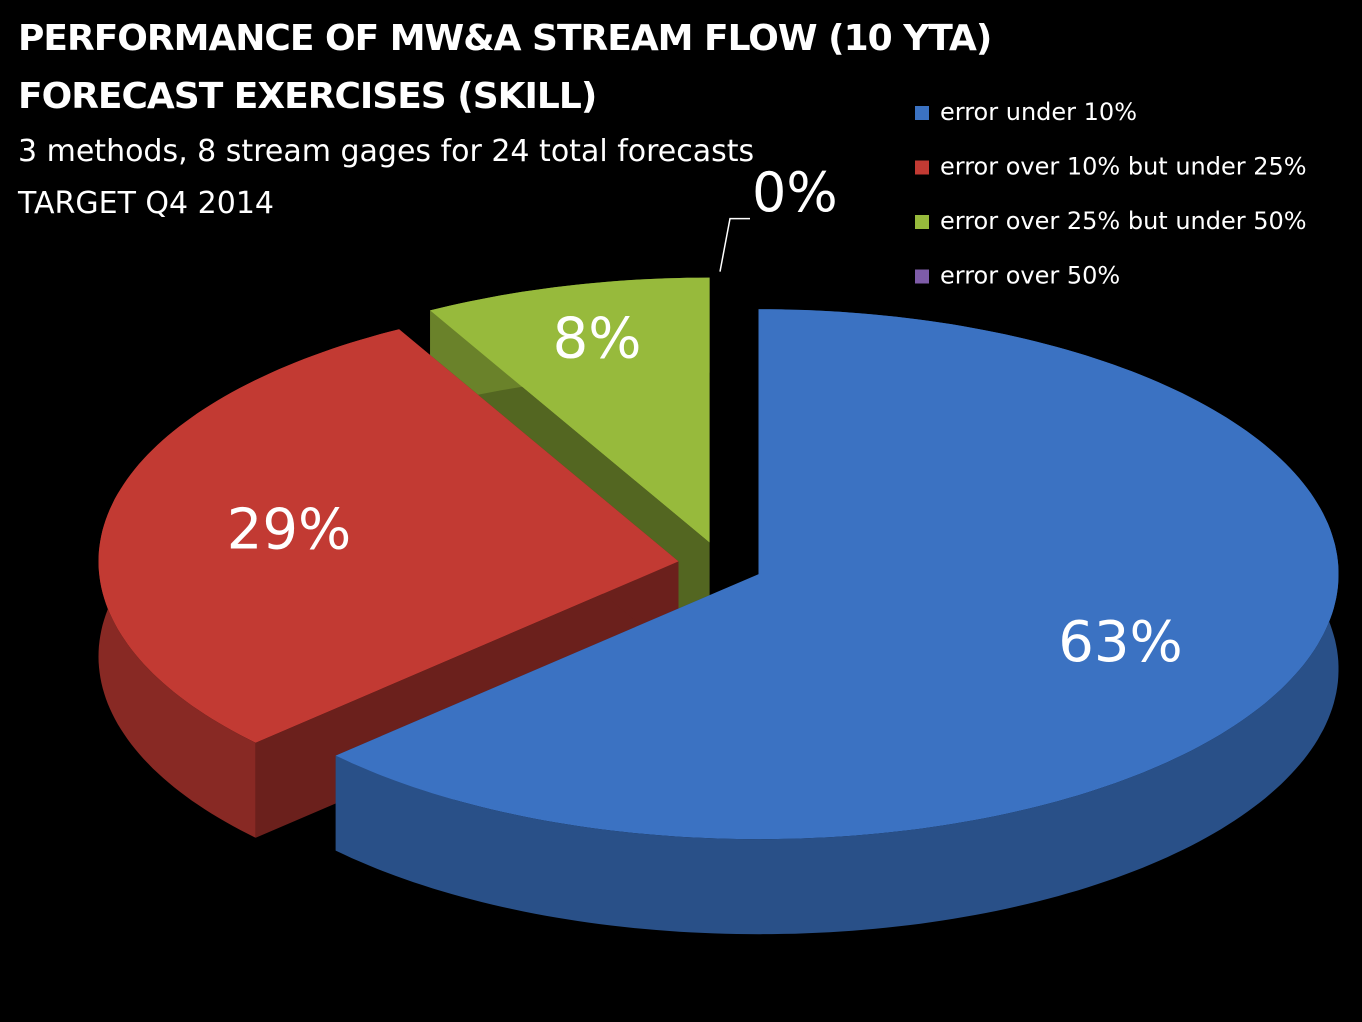 This screenshot has width=1362, height=1022. Describe the element at coordinates (1030, 276) in the screenshot. I see `legend-label: error over 50%` at that location.